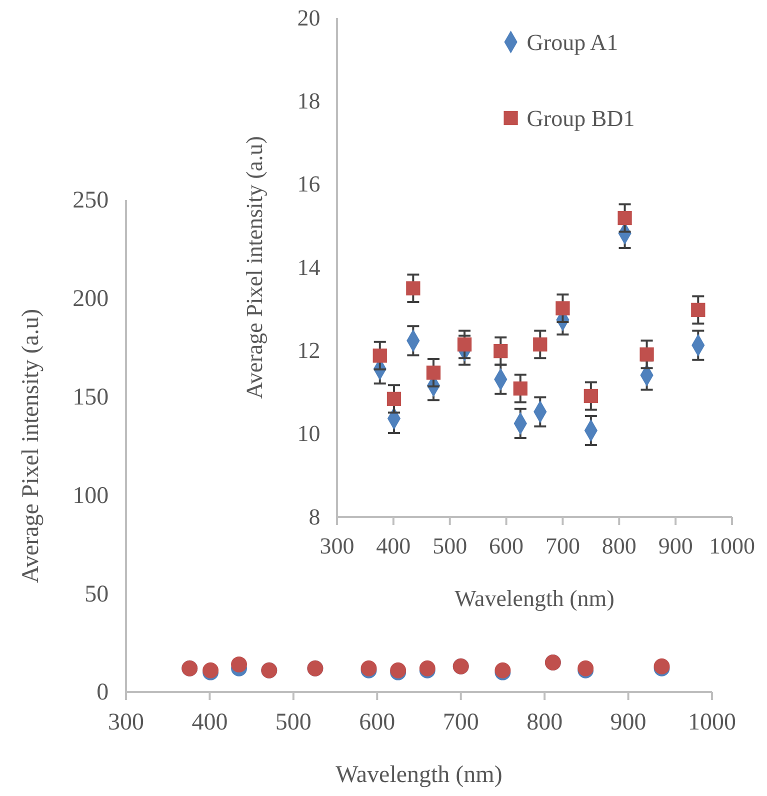 This screenshot has width=767, height=796. What do you see at coordinates (308, 351) in the screenshot?
I see `y-tick-label: 12` at bounding box center [308, 351].